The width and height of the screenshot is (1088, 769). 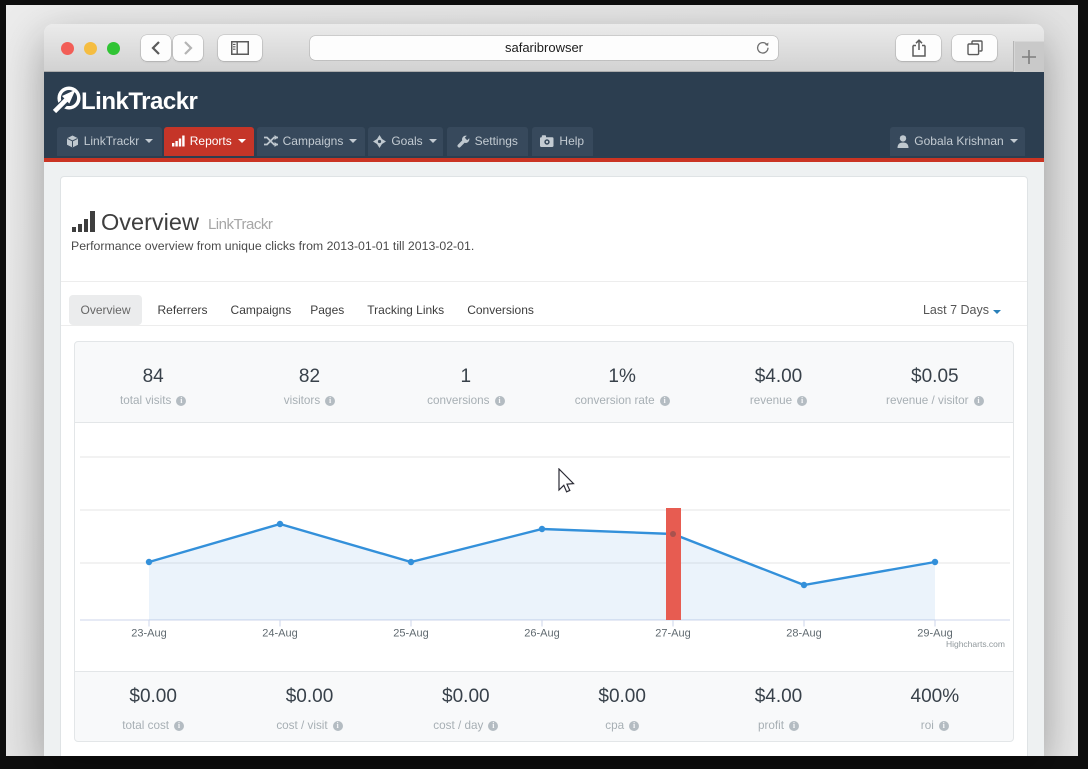 I want to click on svg-text: 23-Aug, so click(x=148, y=634).